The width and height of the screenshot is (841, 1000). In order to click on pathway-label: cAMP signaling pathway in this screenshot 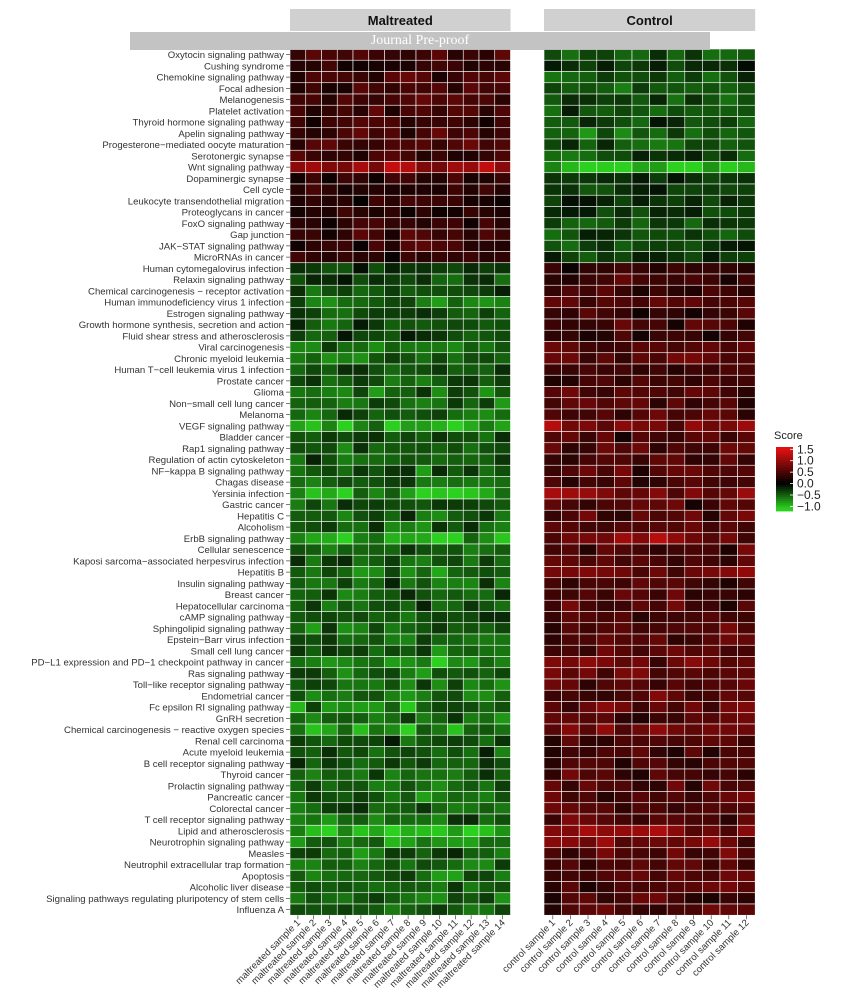, I will do `click(232, 618)`.